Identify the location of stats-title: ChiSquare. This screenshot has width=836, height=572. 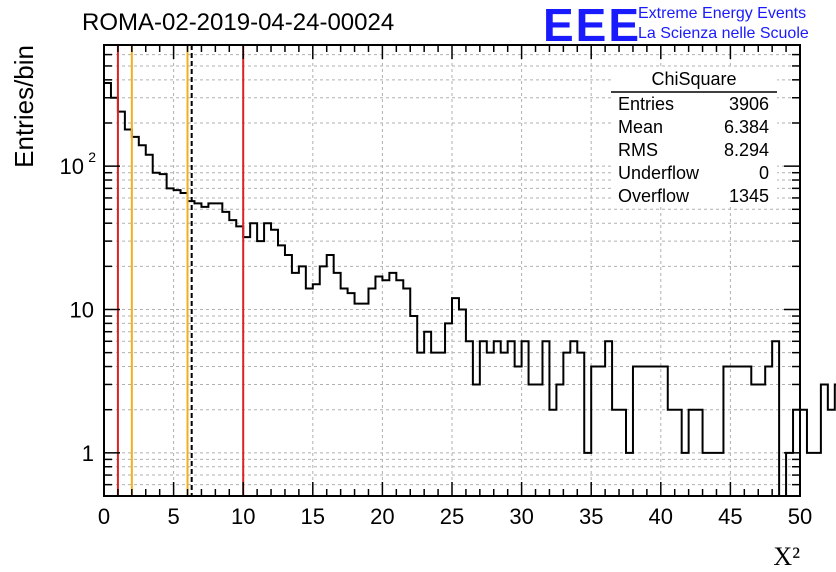
(693, 79).